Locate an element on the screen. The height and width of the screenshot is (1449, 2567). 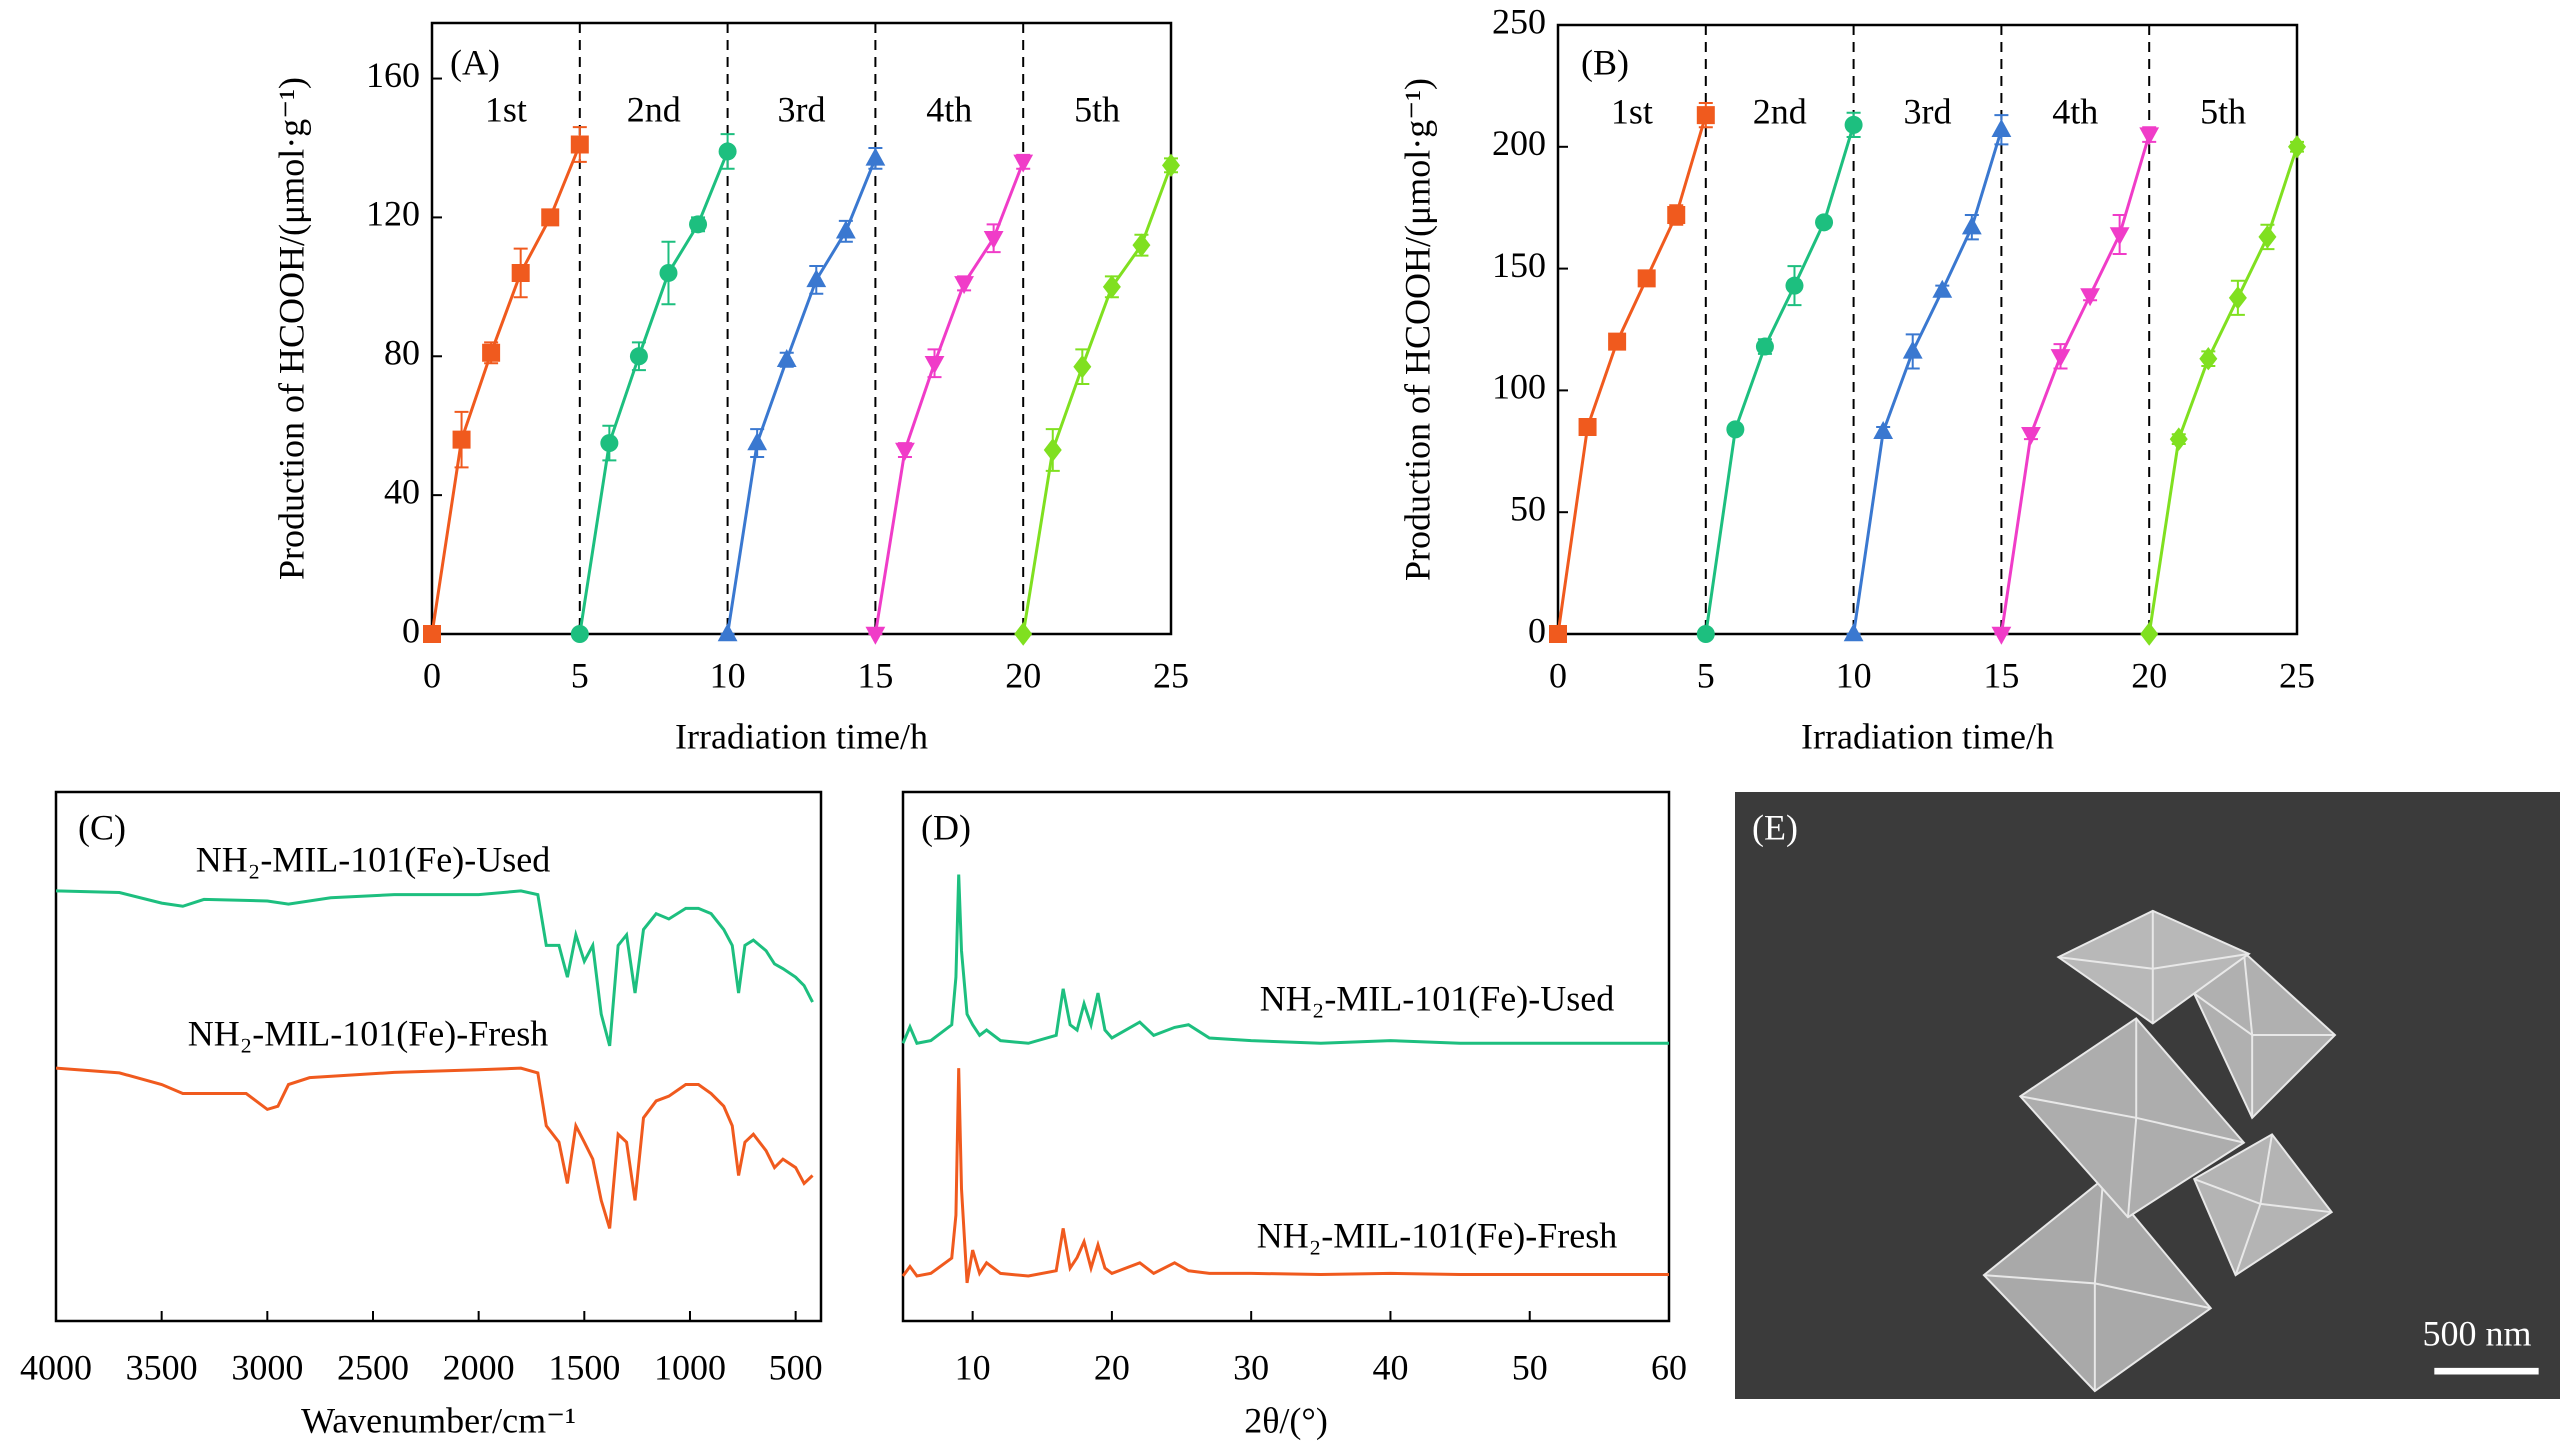
cycle-label: 2nd is located at coordinates (1780, 111).